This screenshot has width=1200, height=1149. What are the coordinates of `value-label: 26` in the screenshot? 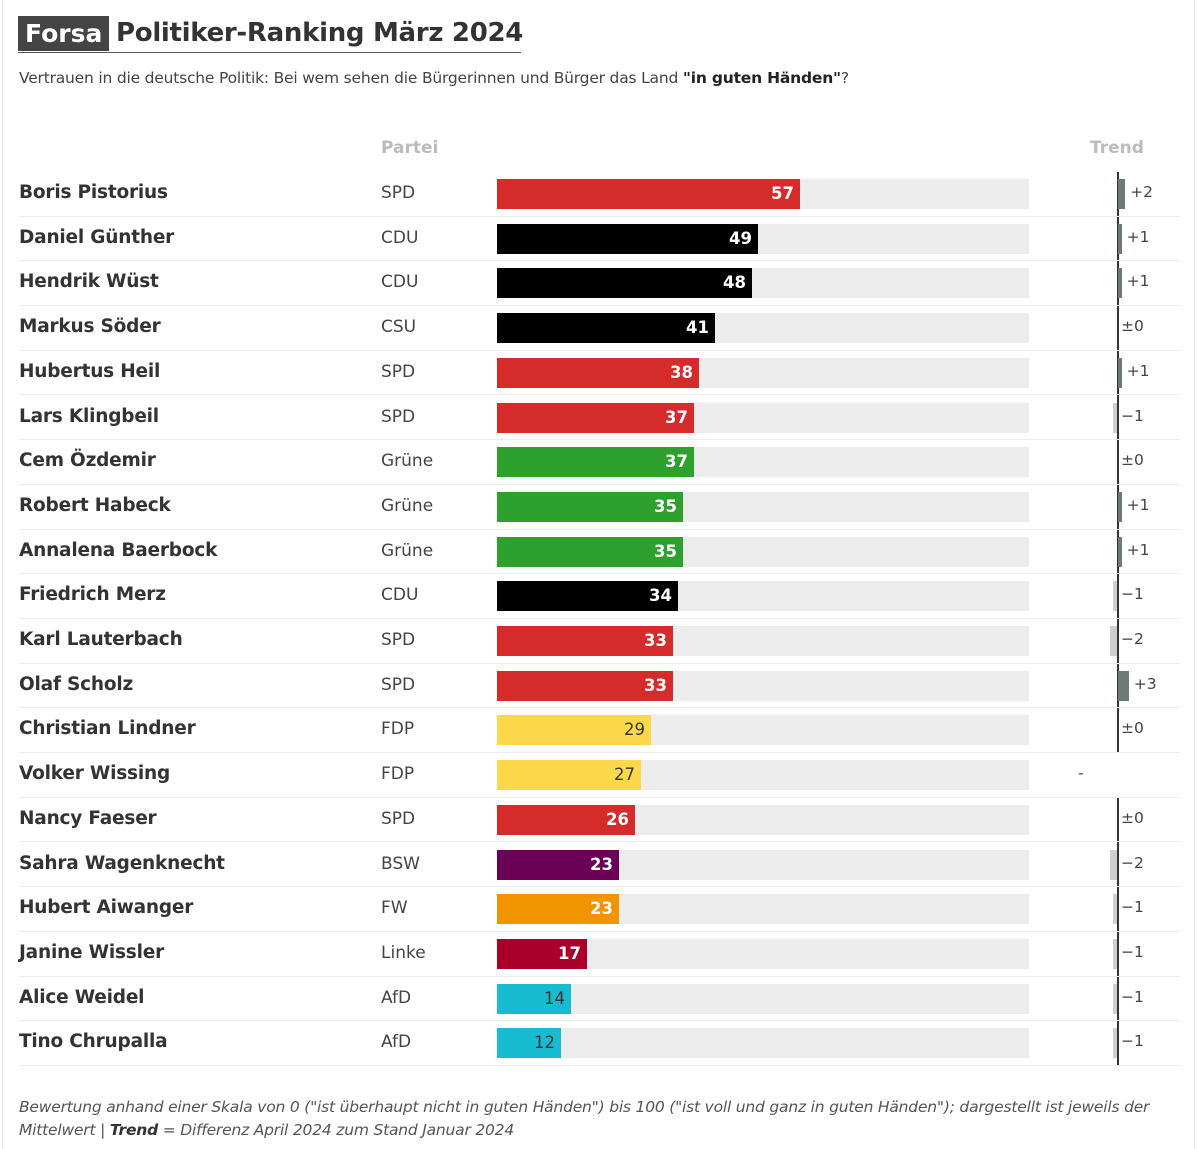 It's located at (617, 819).